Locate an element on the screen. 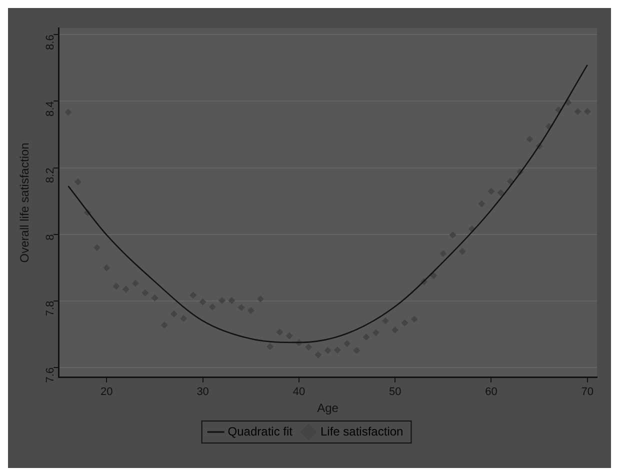 The height and width of the screenshot is (476, 619). x-tick-label: 50 is located at coordinates (395, 392).